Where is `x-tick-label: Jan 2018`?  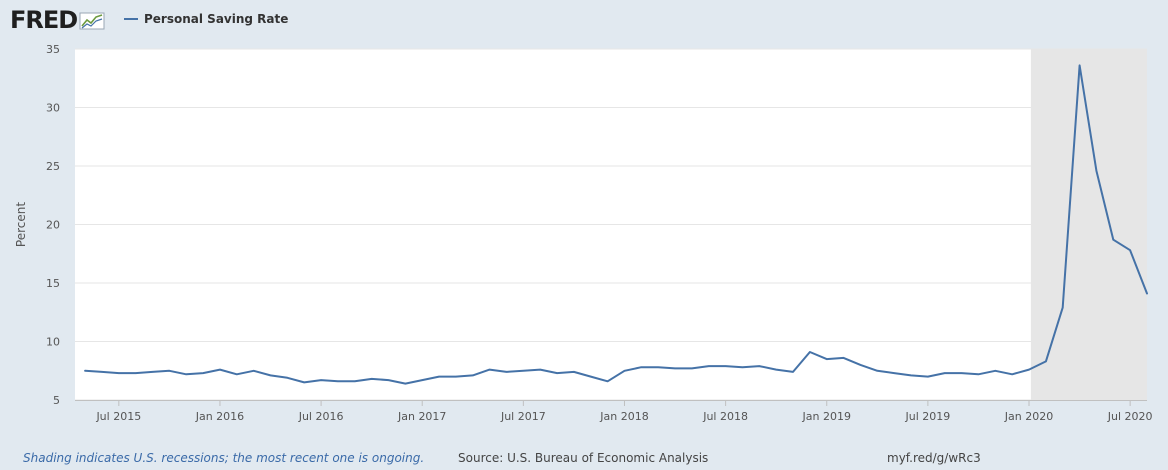 x-tick-label: Jan 2018 is located at coordinates (623, 416).